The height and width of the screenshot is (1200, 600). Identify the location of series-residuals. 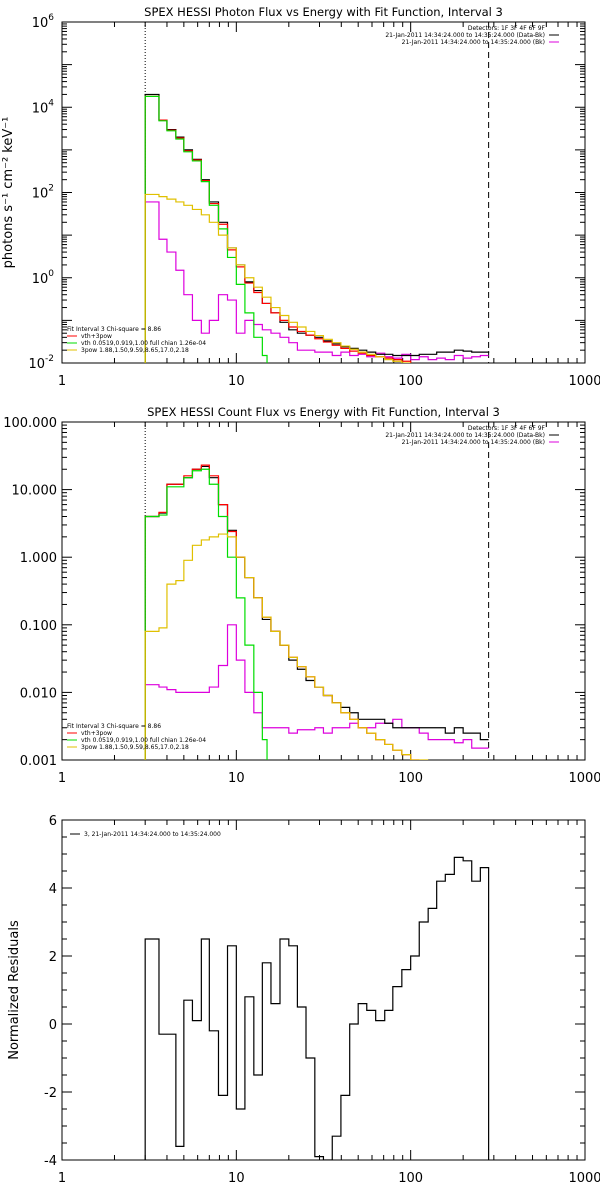
(317, 1008).